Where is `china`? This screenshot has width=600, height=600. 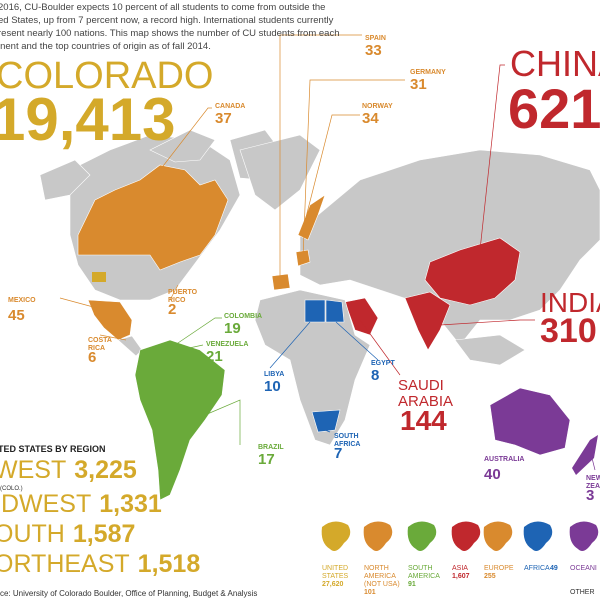 china is located at coordinates (472, 271).